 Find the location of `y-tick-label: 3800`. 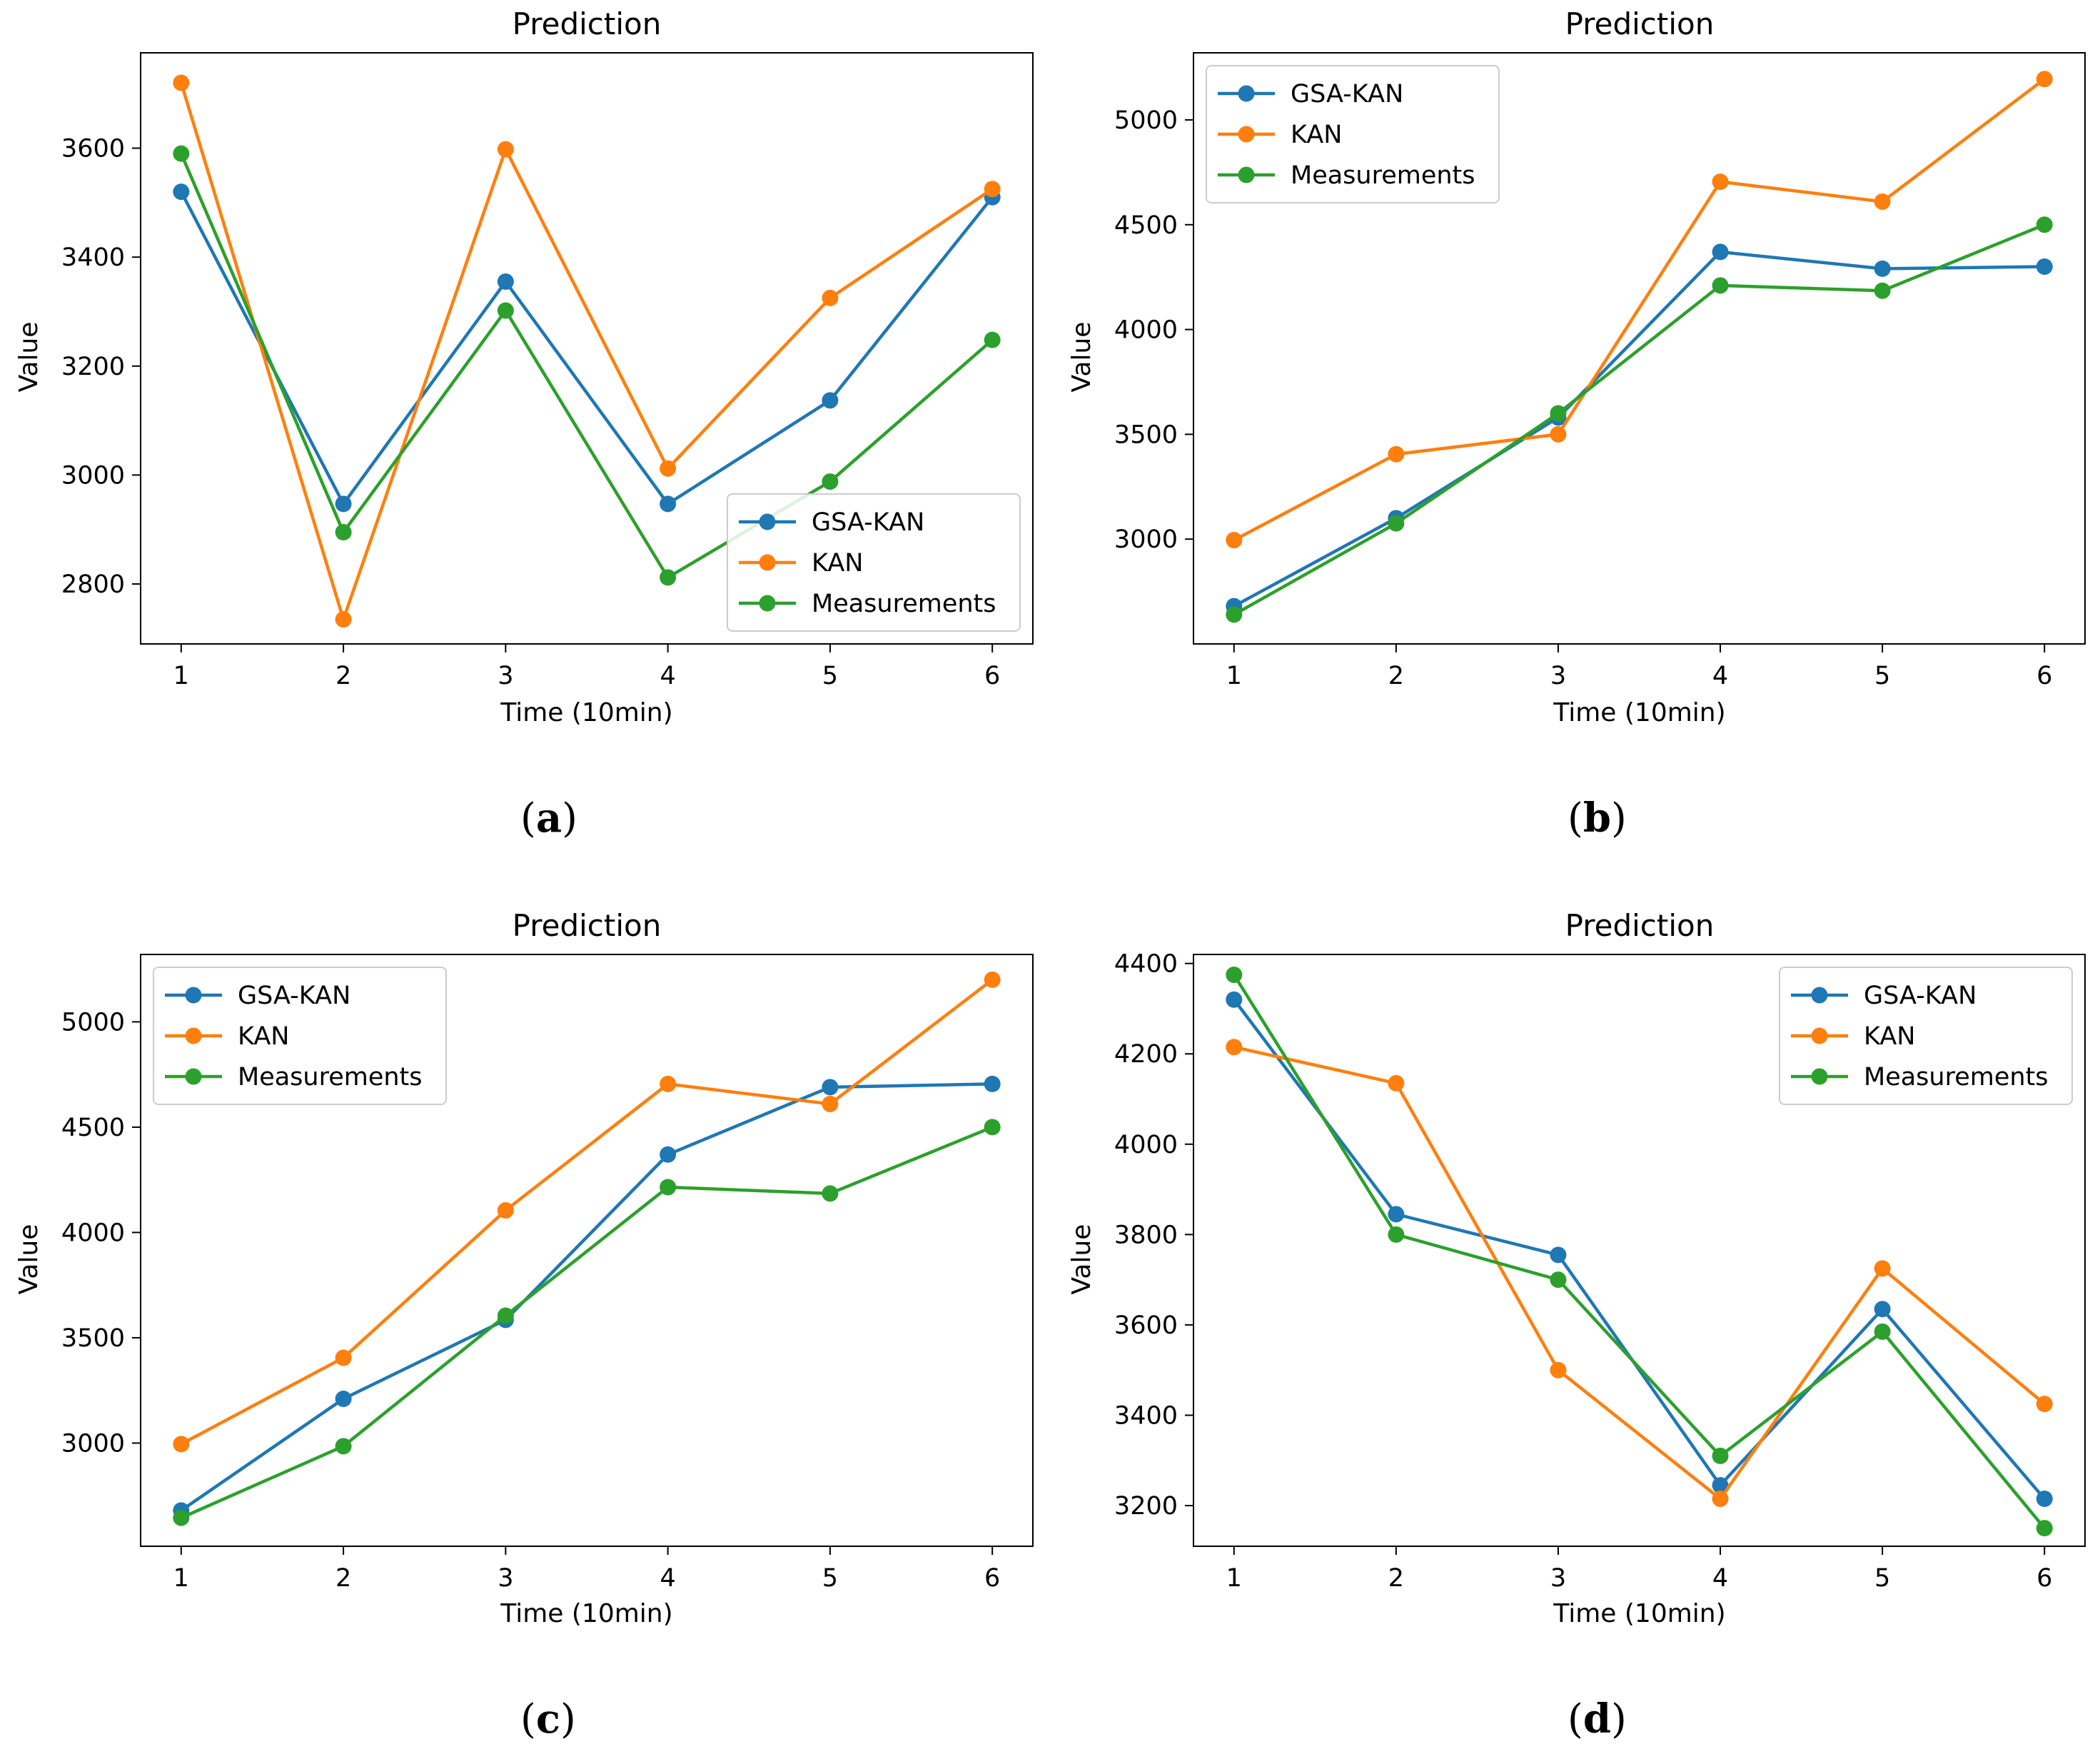

y-tick-label: 3800 is located at coordinates (1146, 1235).